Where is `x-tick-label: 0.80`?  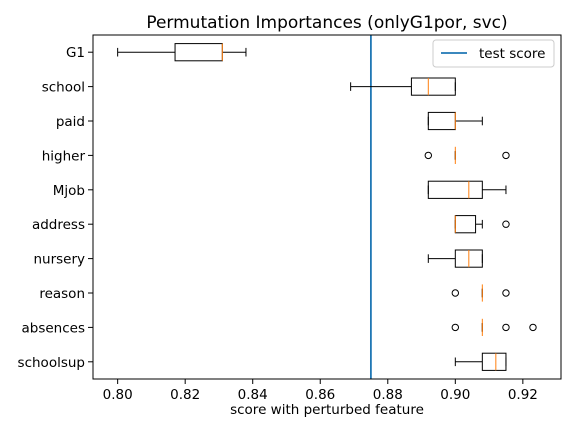
x-tick-label: 0.80 is located at coordinates (118, 395).